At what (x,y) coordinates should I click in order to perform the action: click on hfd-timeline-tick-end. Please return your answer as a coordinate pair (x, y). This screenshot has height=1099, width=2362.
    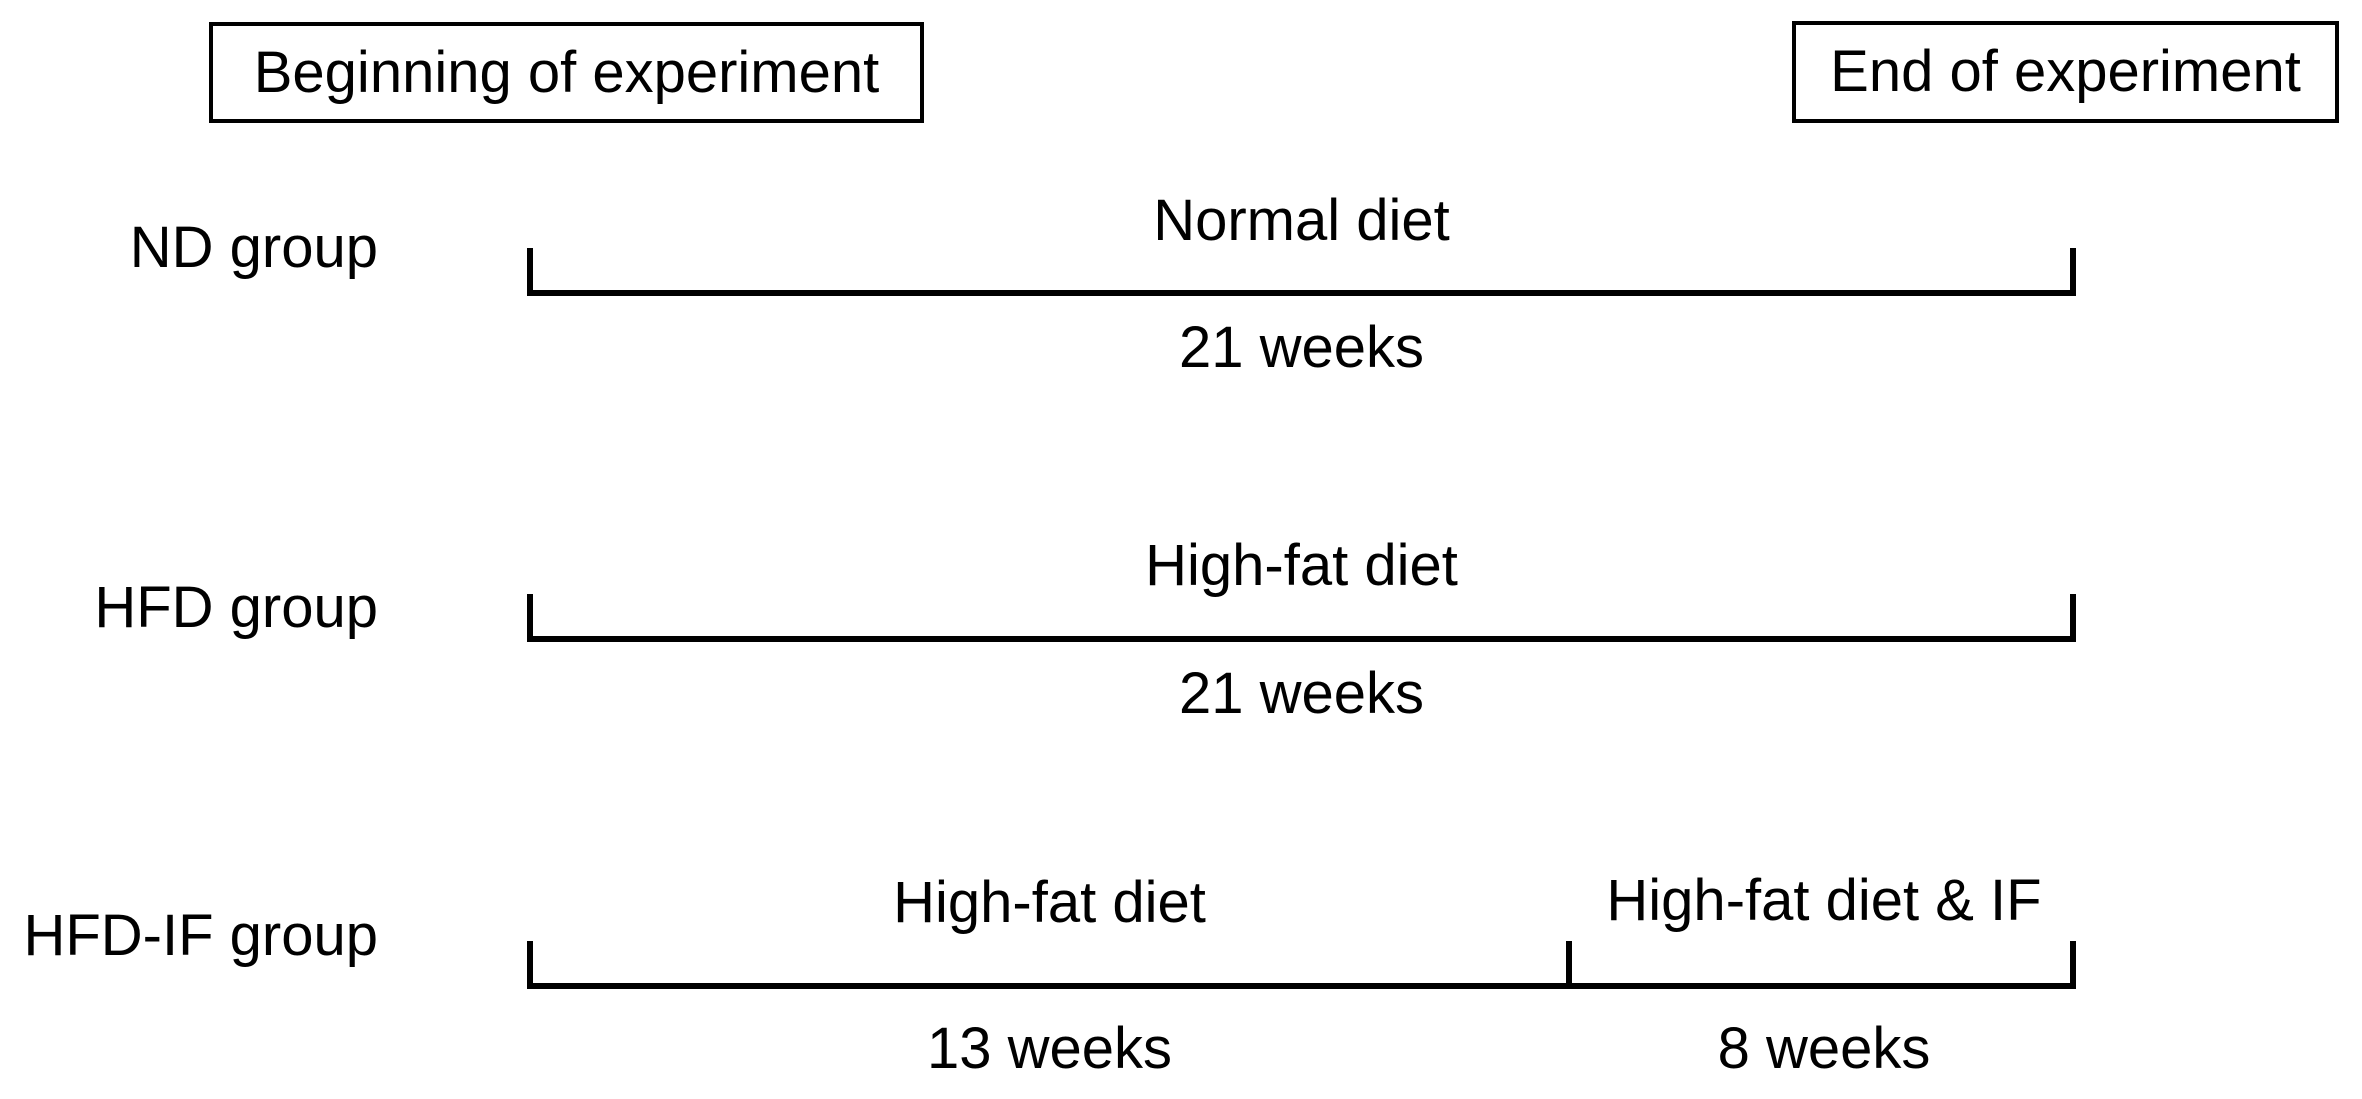
    Looking at the image, I should click on (2073, 618).